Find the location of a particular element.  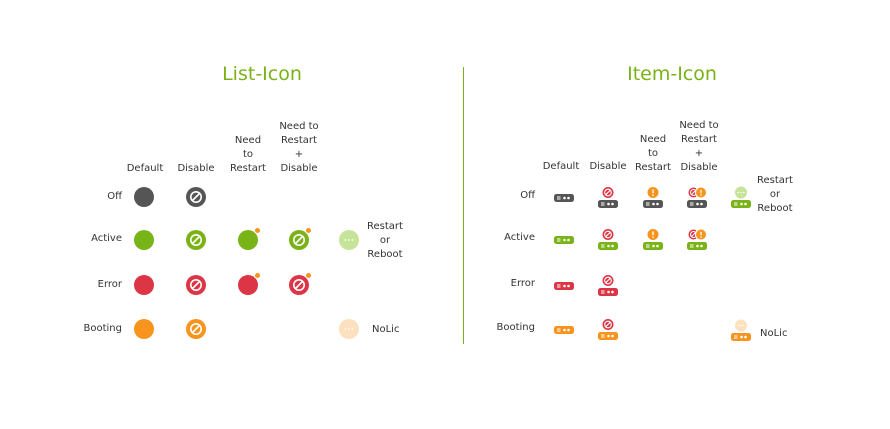

item-icon-title: Item-Icon is located at coordinates (672, 74).